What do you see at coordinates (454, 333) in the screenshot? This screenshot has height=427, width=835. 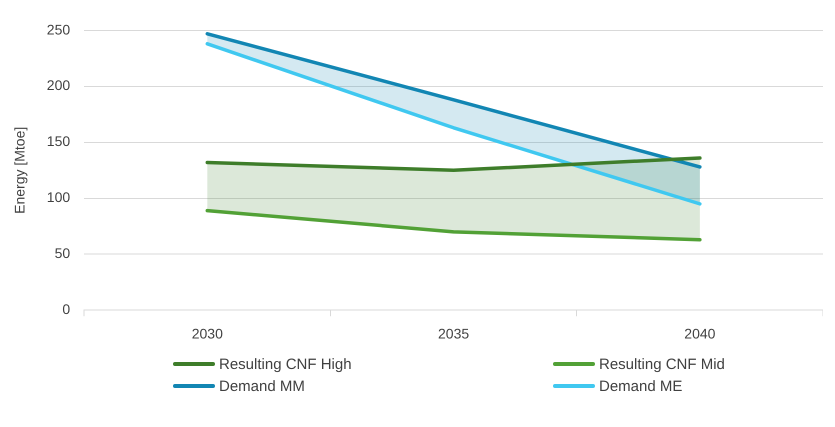 I see `x-tick-label: 2035` at bounding box center [454, 333].